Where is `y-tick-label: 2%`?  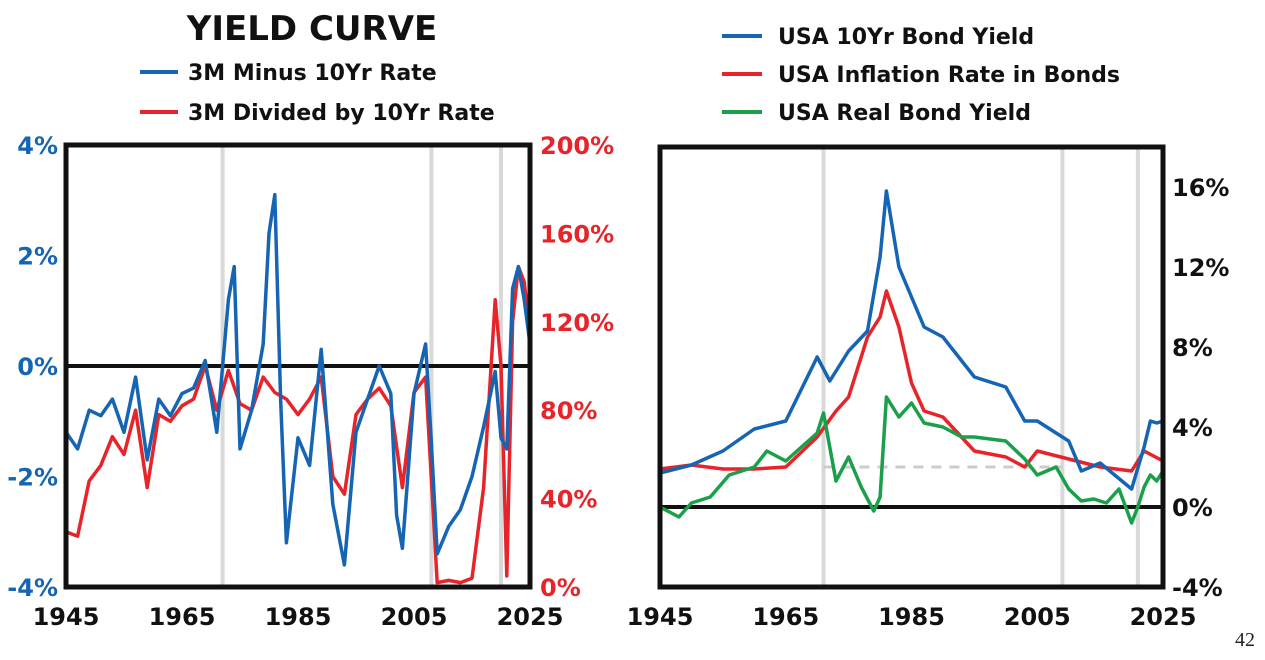
y-tick-label: 2% is located at coordinates (37, 257).